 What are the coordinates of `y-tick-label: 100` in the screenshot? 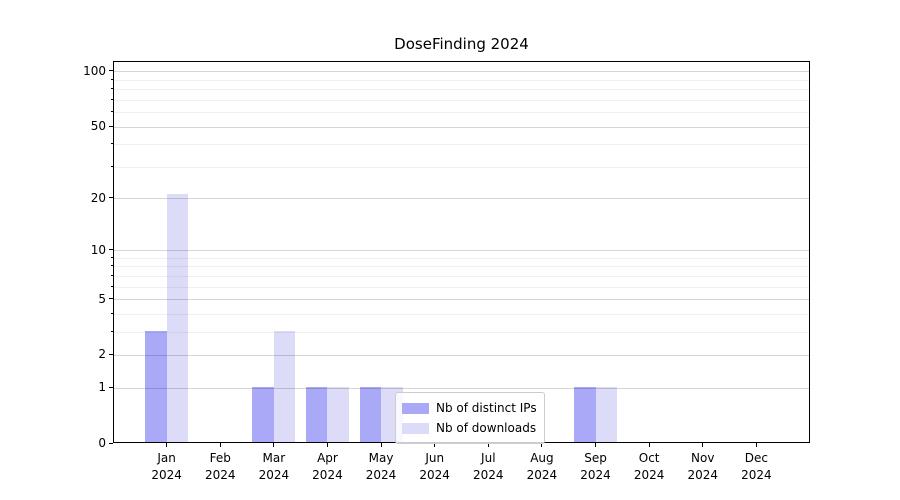 It's located at (94, 70).